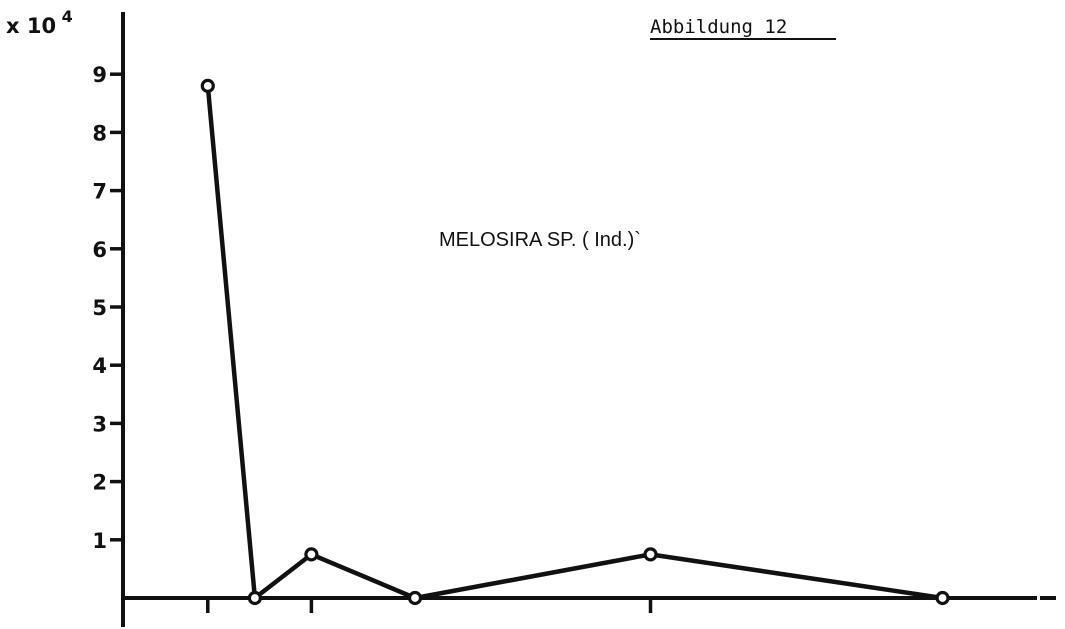  I want to click on y-tick-label-8: 8, so click(99, 133).